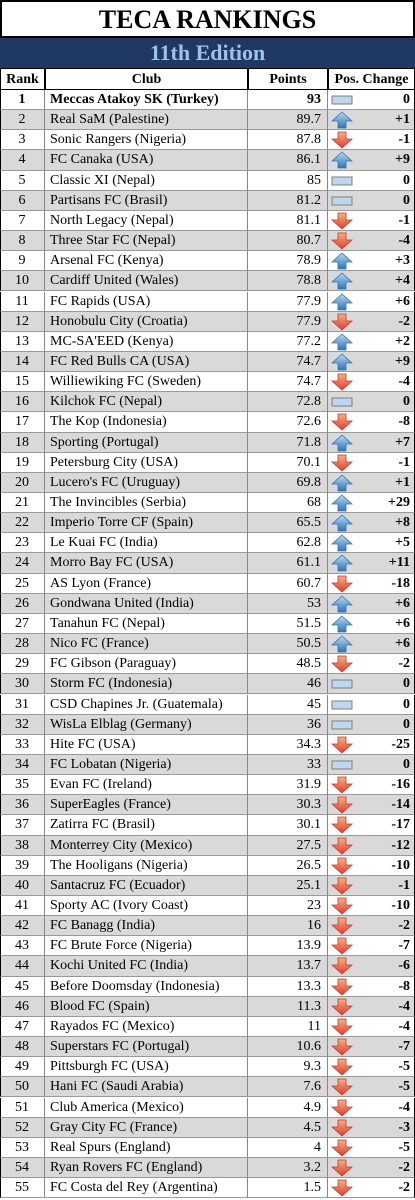  I want to click on points: 13.3, so click(288, 986).